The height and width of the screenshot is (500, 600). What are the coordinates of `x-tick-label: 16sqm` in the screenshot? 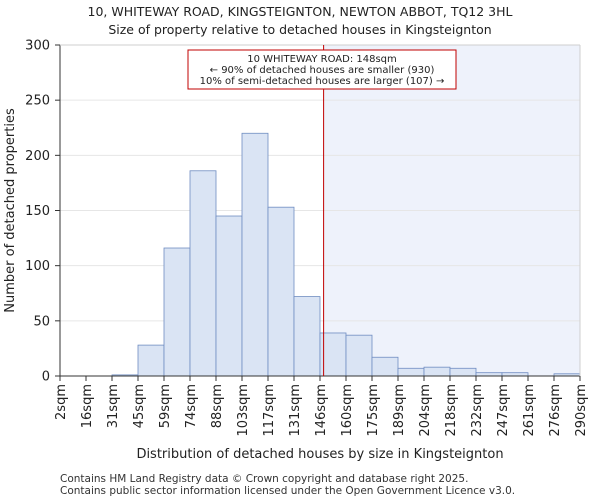 It's located at (87, 406).